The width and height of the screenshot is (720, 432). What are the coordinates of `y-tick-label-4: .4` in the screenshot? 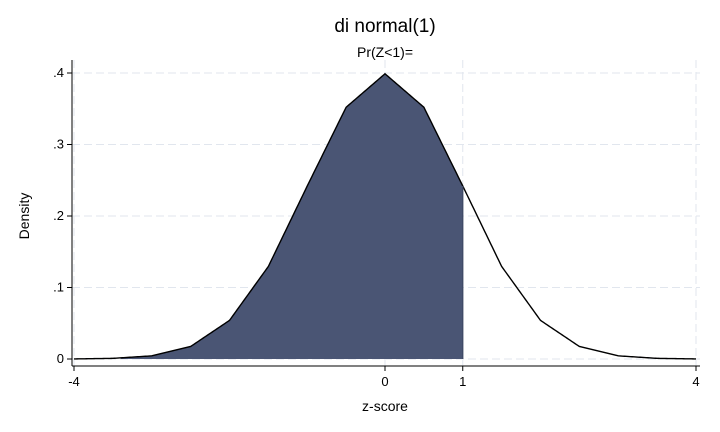 It's located at (58, 72).